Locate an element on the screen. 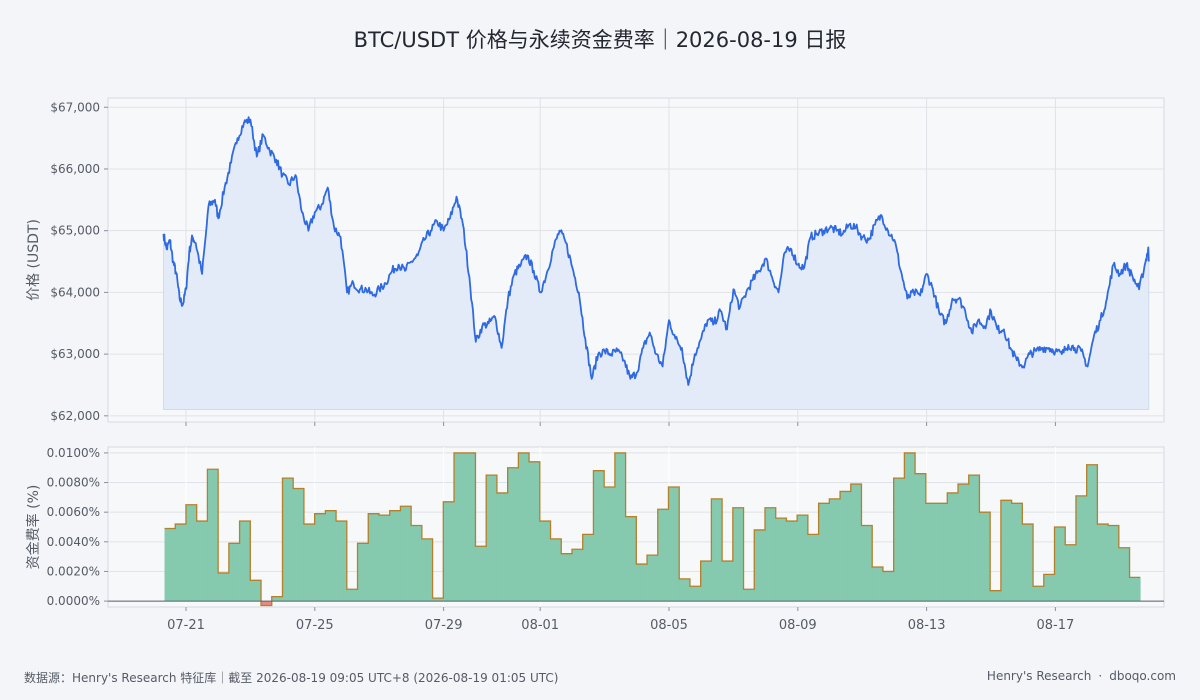 The height and width of the screenshot is (700, 1200). funding-y-tick-label: 0.0080% is located at coordinates (73, 483).